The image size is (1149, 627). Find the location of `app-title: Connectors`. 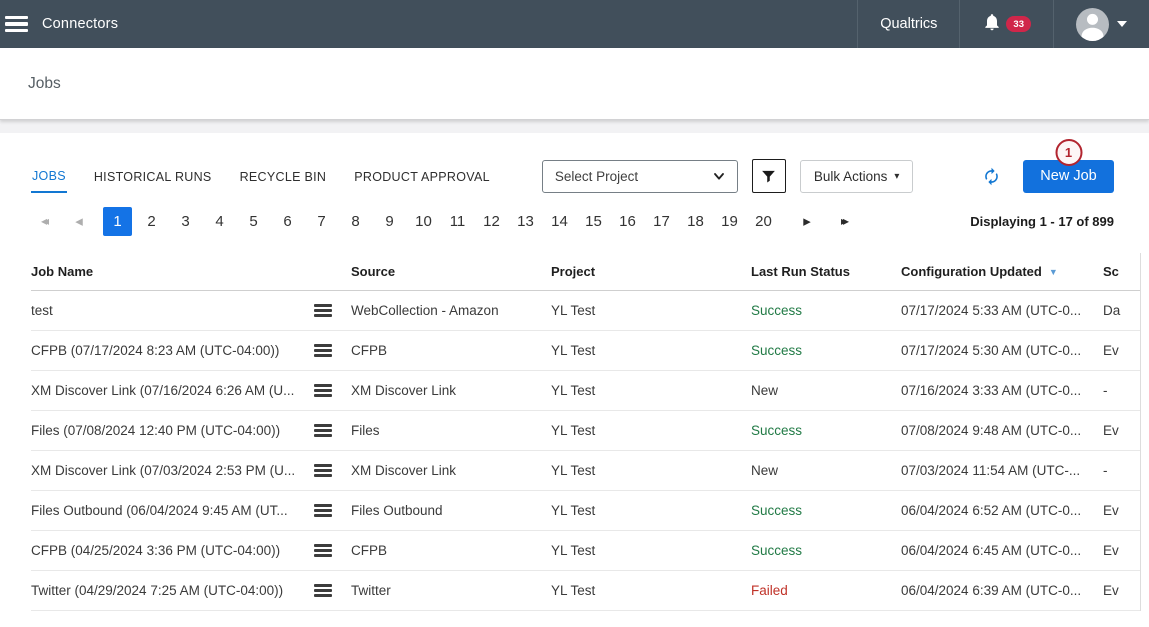

app-title: Connectors is located at coordinates (80, 24).